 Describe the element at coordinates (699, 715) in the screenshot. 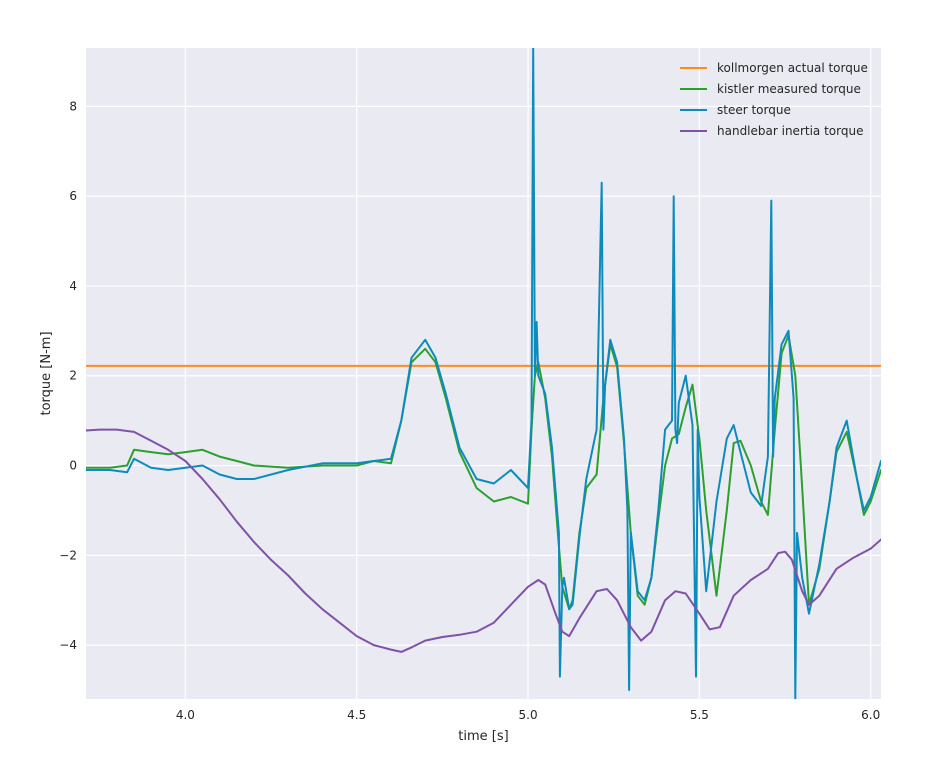

I see `x-tick-label: 5.5` at that location.